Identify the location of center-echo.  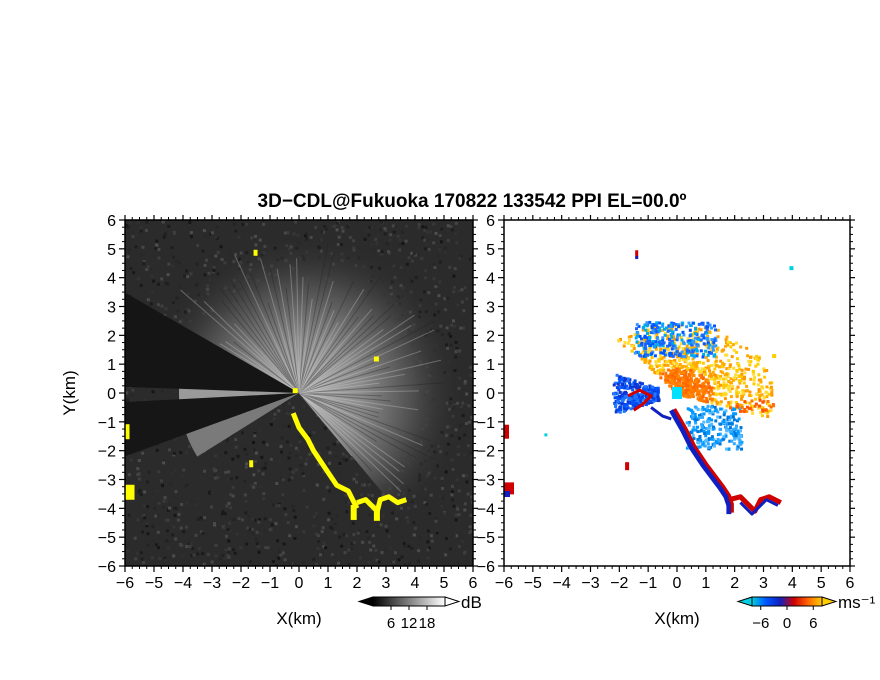
(677, 393).